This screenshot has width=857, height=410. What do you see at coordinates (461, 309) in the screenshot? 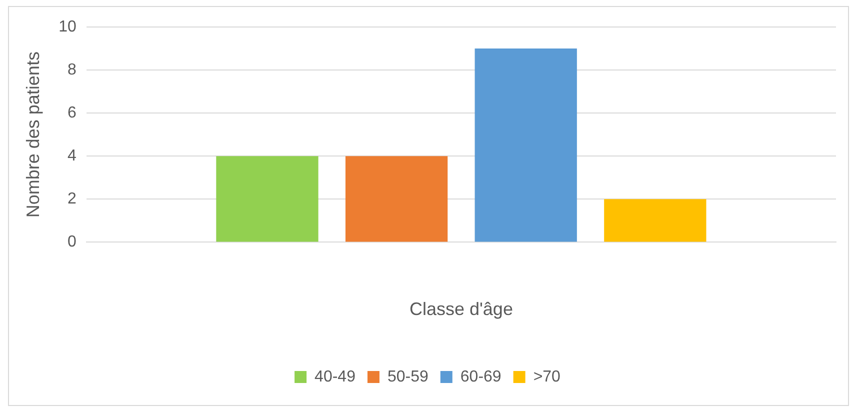
I see `x-axis-title: Classe d'âge` at bounding box center [461, 309].